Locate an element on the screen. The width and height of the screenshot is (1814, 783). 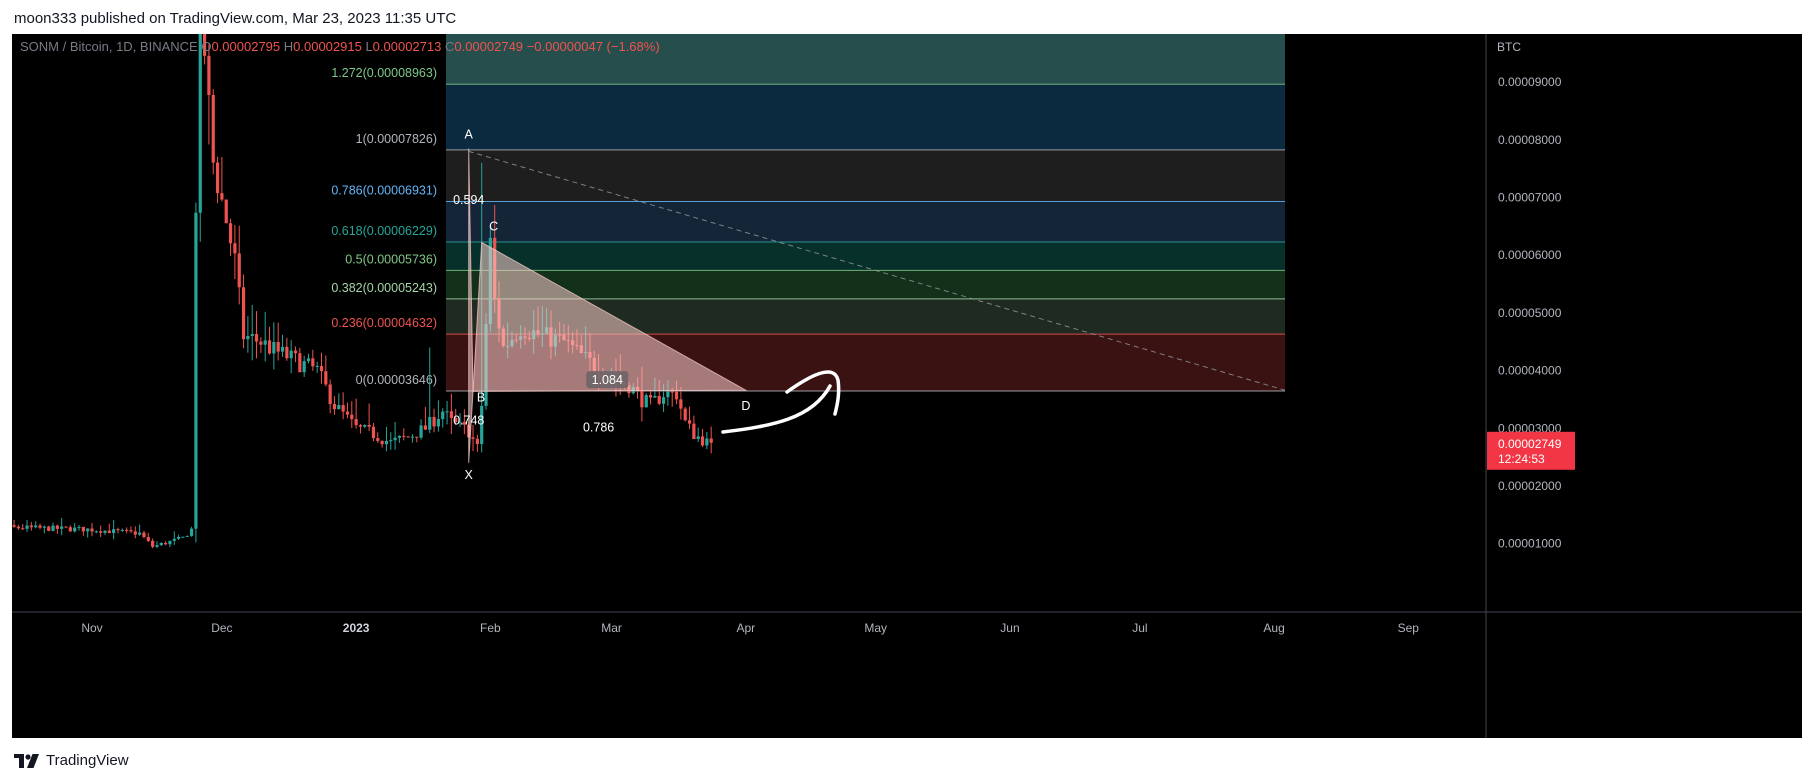
pattern-ratio-label: 1.084 is located at coordinates (607, 380).